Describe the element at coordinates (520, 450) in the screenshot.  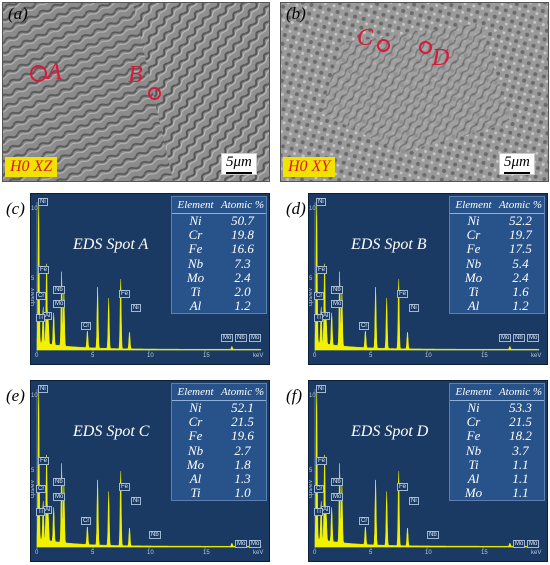
I see `atomic-percent-cell: 3.7` at that location.